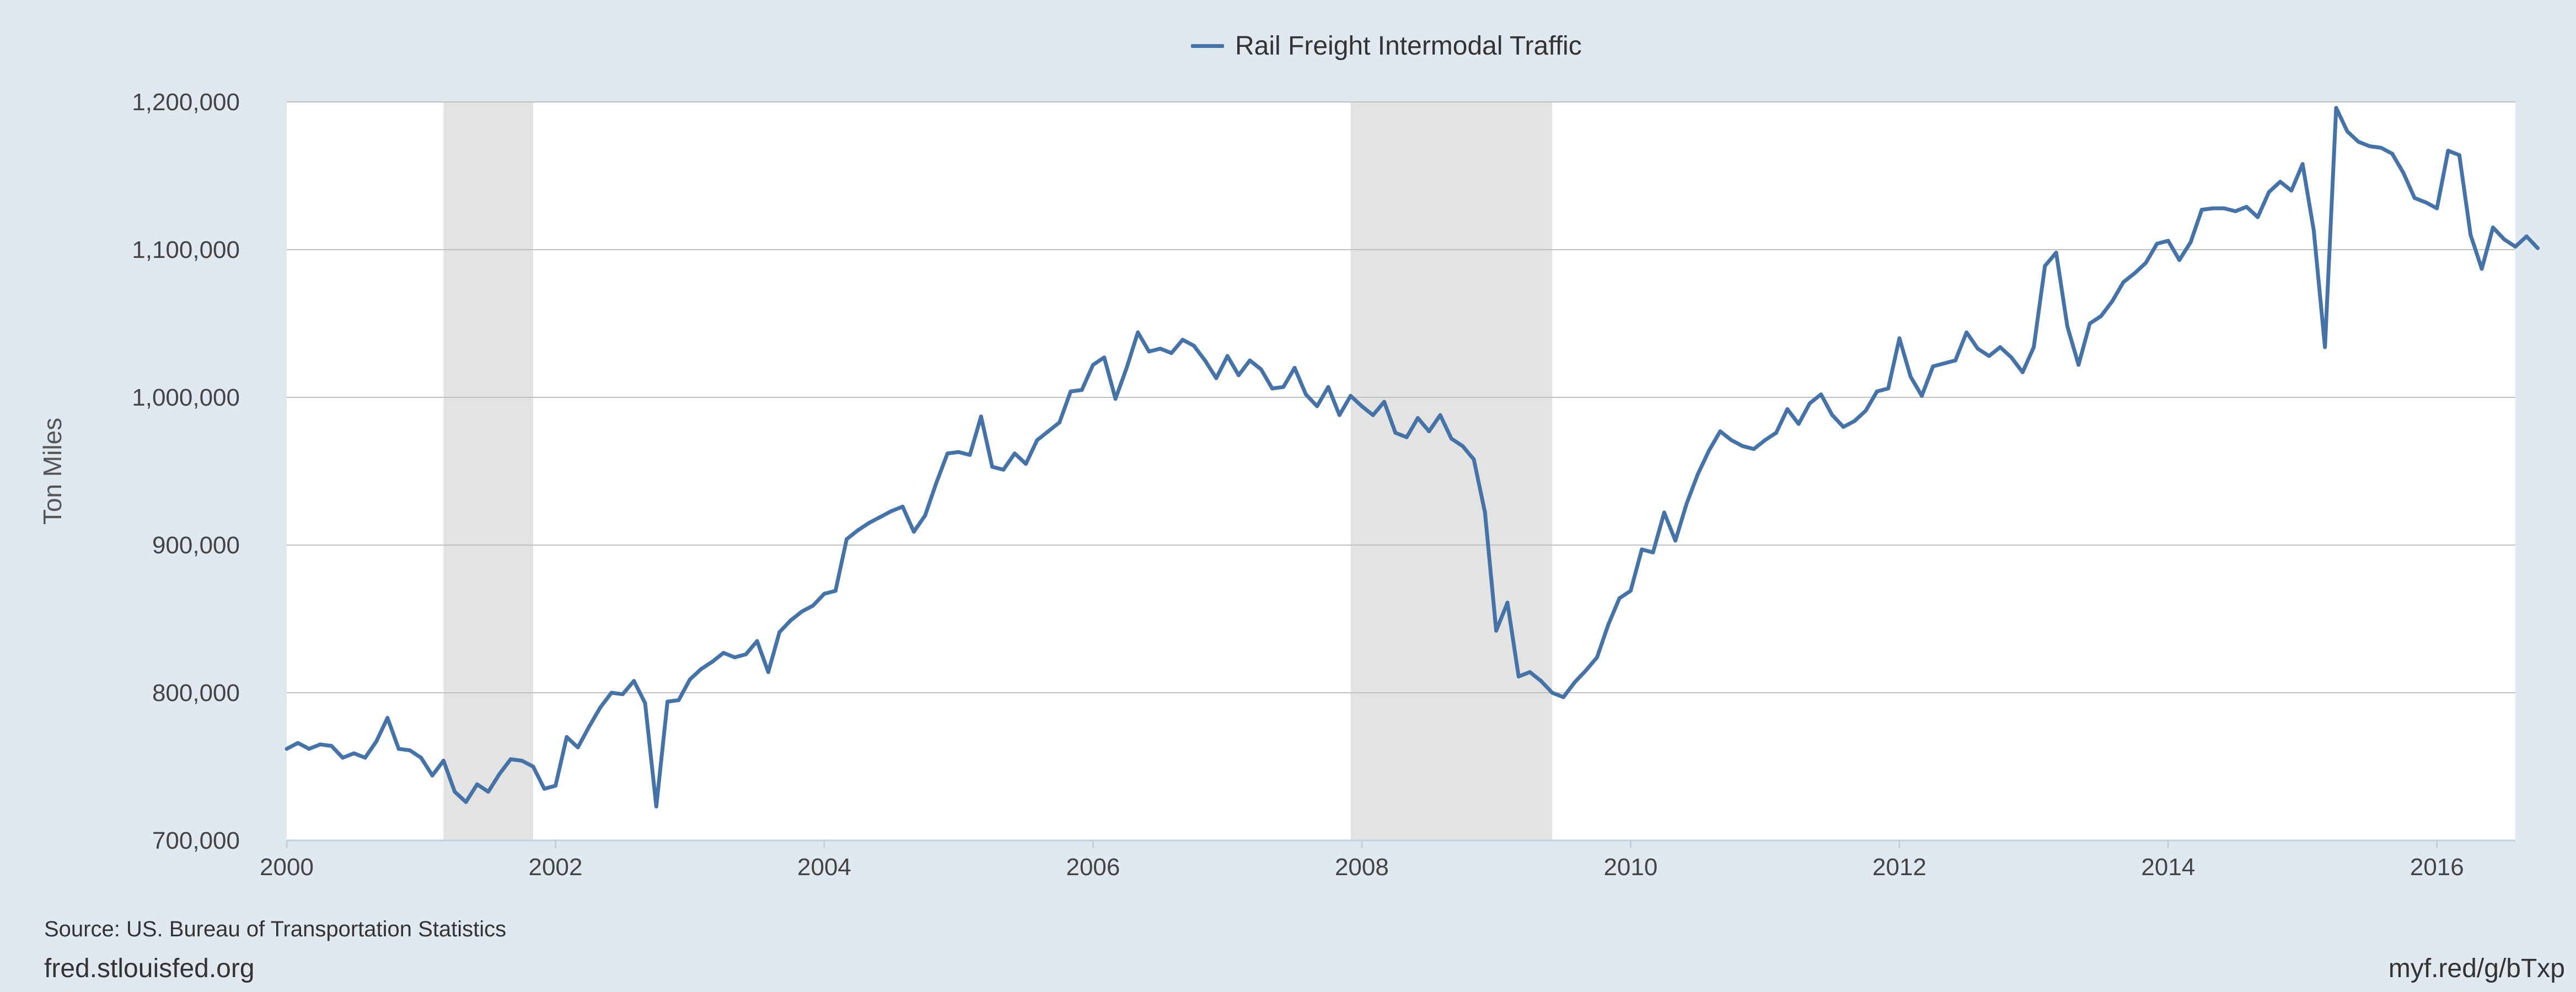 The height and width of the screenshot is (992, 2576). What do you see at coordinates (186, 102) in the screenshot?
I see `y-tick-label: 1,200,000` at bounding box center [186, 102].